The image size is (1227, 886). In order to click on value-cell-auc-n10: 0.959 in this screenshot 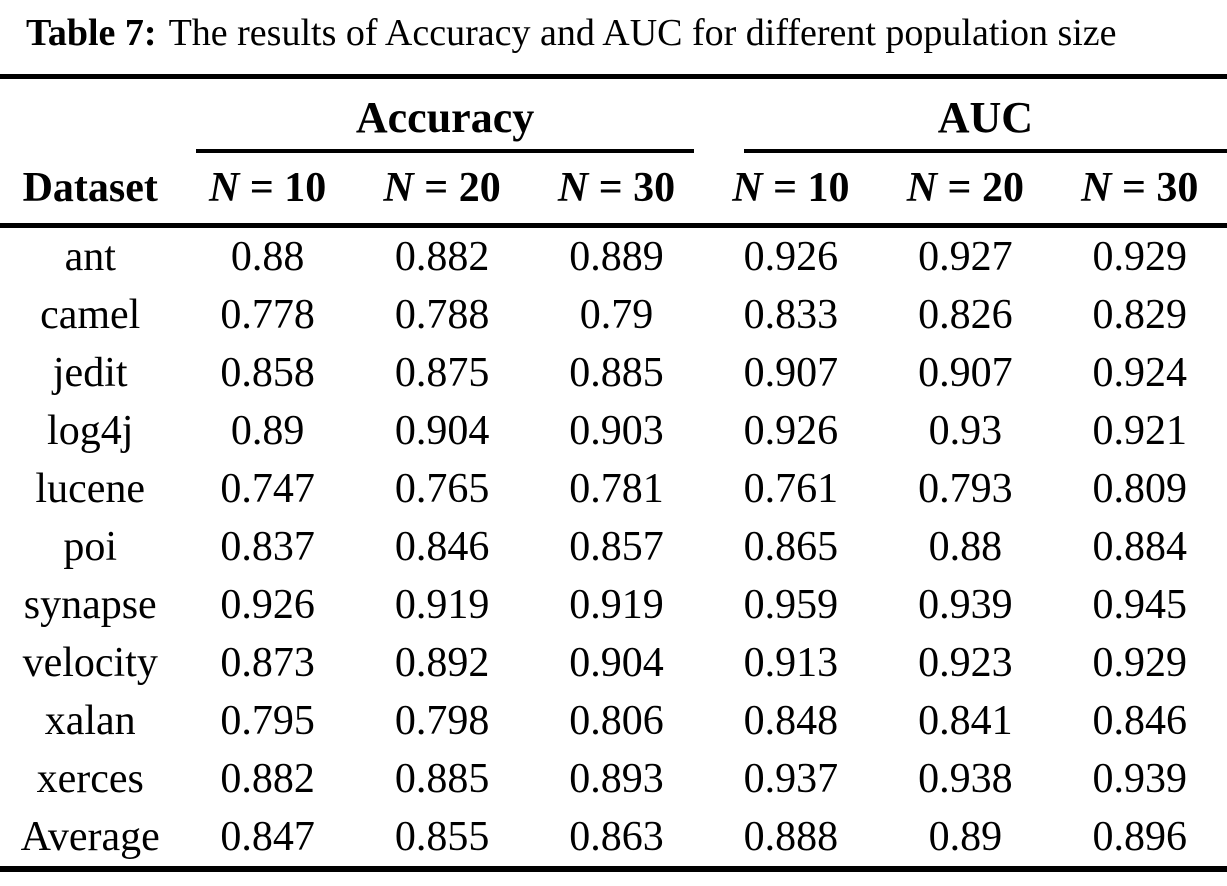, I will do `click(791, 604)`.